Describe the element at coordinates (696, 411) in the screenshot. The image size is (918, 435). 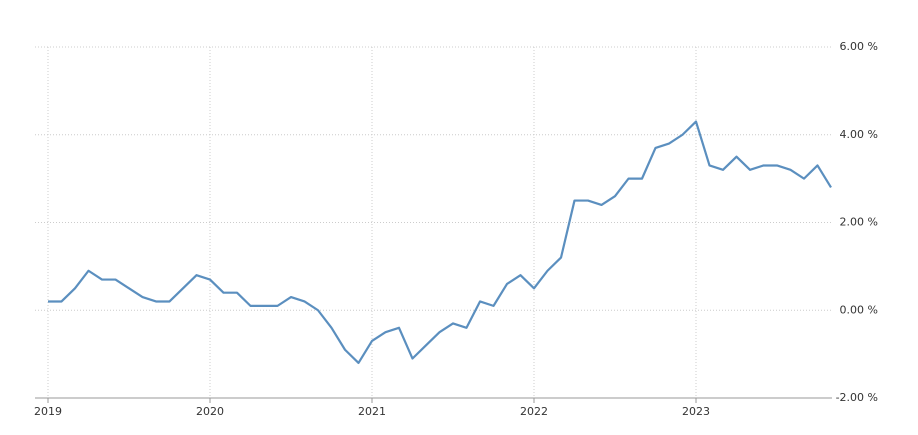
I see `x-tick-label: 2023` at that location.